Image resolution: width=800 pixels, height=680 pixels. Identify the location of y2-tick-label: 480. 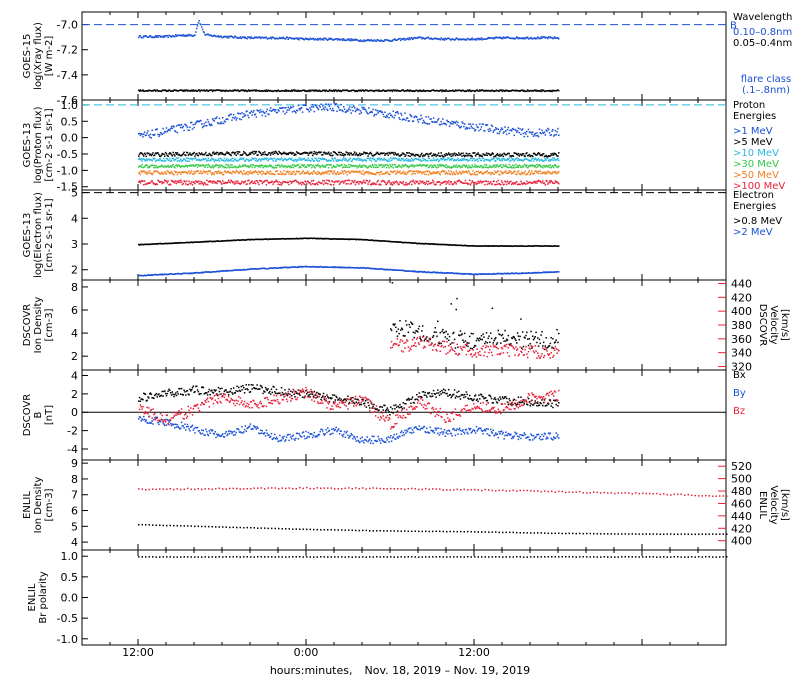
(741, 491).